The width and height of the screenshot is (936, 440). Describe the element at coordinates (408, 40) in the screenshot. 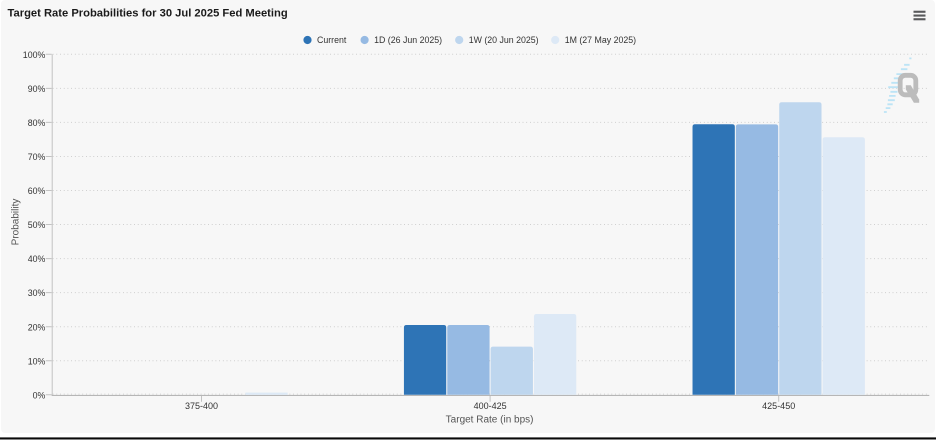

I see `svg-text: 1D (26 Jun 2025)` at that location.